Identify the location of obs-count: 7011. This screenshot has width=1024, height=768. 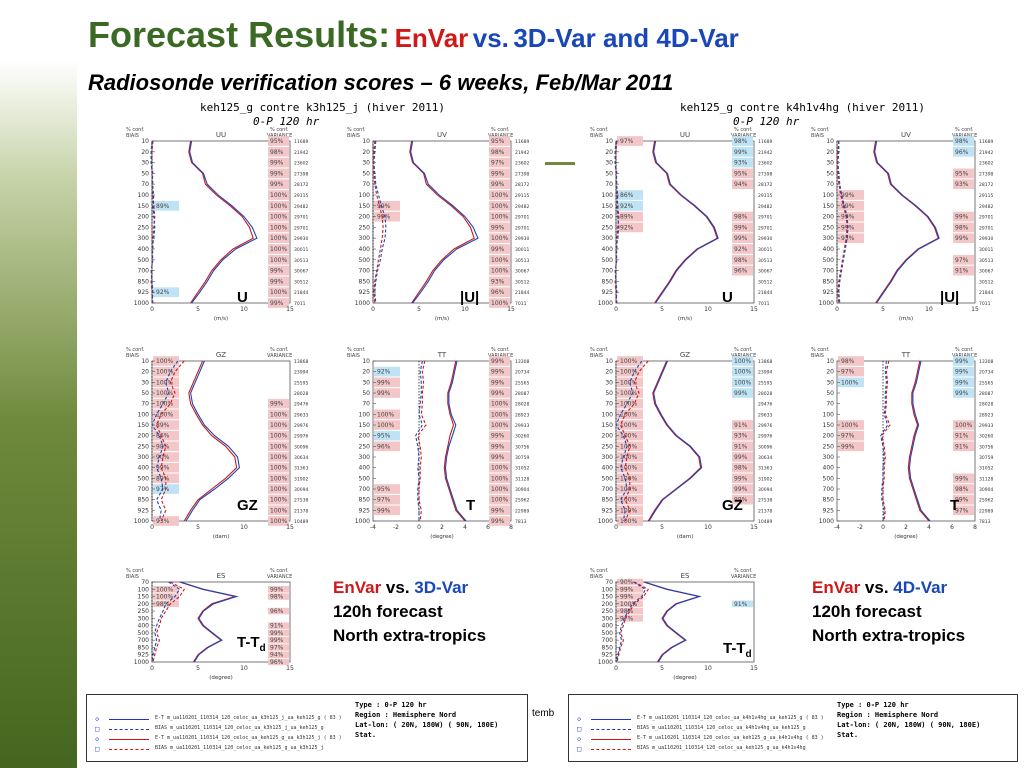
(300, 304).